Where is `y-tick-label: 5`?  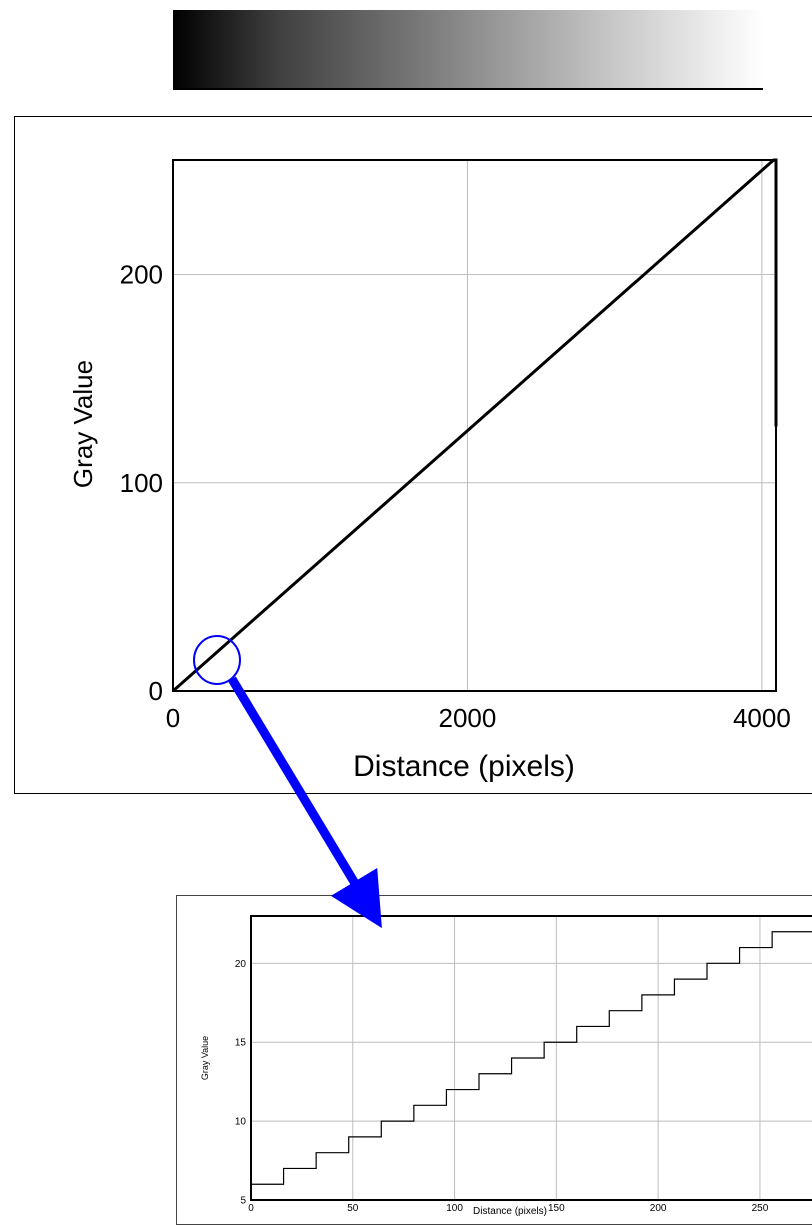 y-tick-label: 5 is located at coordinates (243, 1201).